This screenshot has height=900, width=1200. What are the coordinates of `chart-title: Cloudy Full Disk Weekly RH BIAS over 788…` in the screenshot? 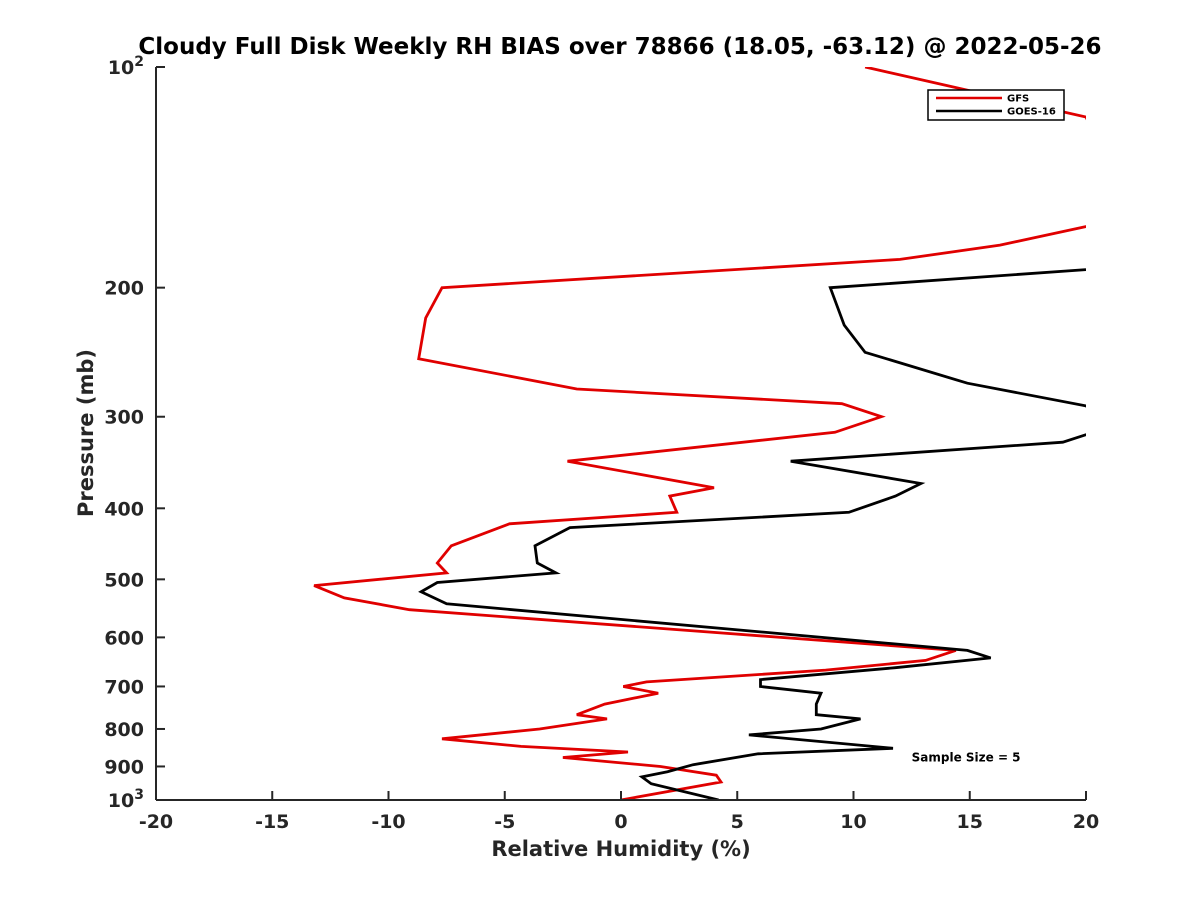 It's located at (619, 47).